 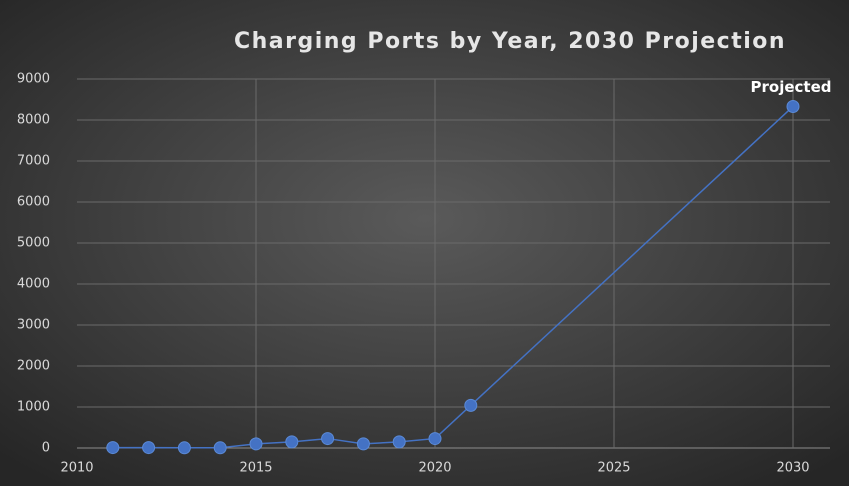 I want to click on x-tick-label: 2015, so click(x=255, y=468).